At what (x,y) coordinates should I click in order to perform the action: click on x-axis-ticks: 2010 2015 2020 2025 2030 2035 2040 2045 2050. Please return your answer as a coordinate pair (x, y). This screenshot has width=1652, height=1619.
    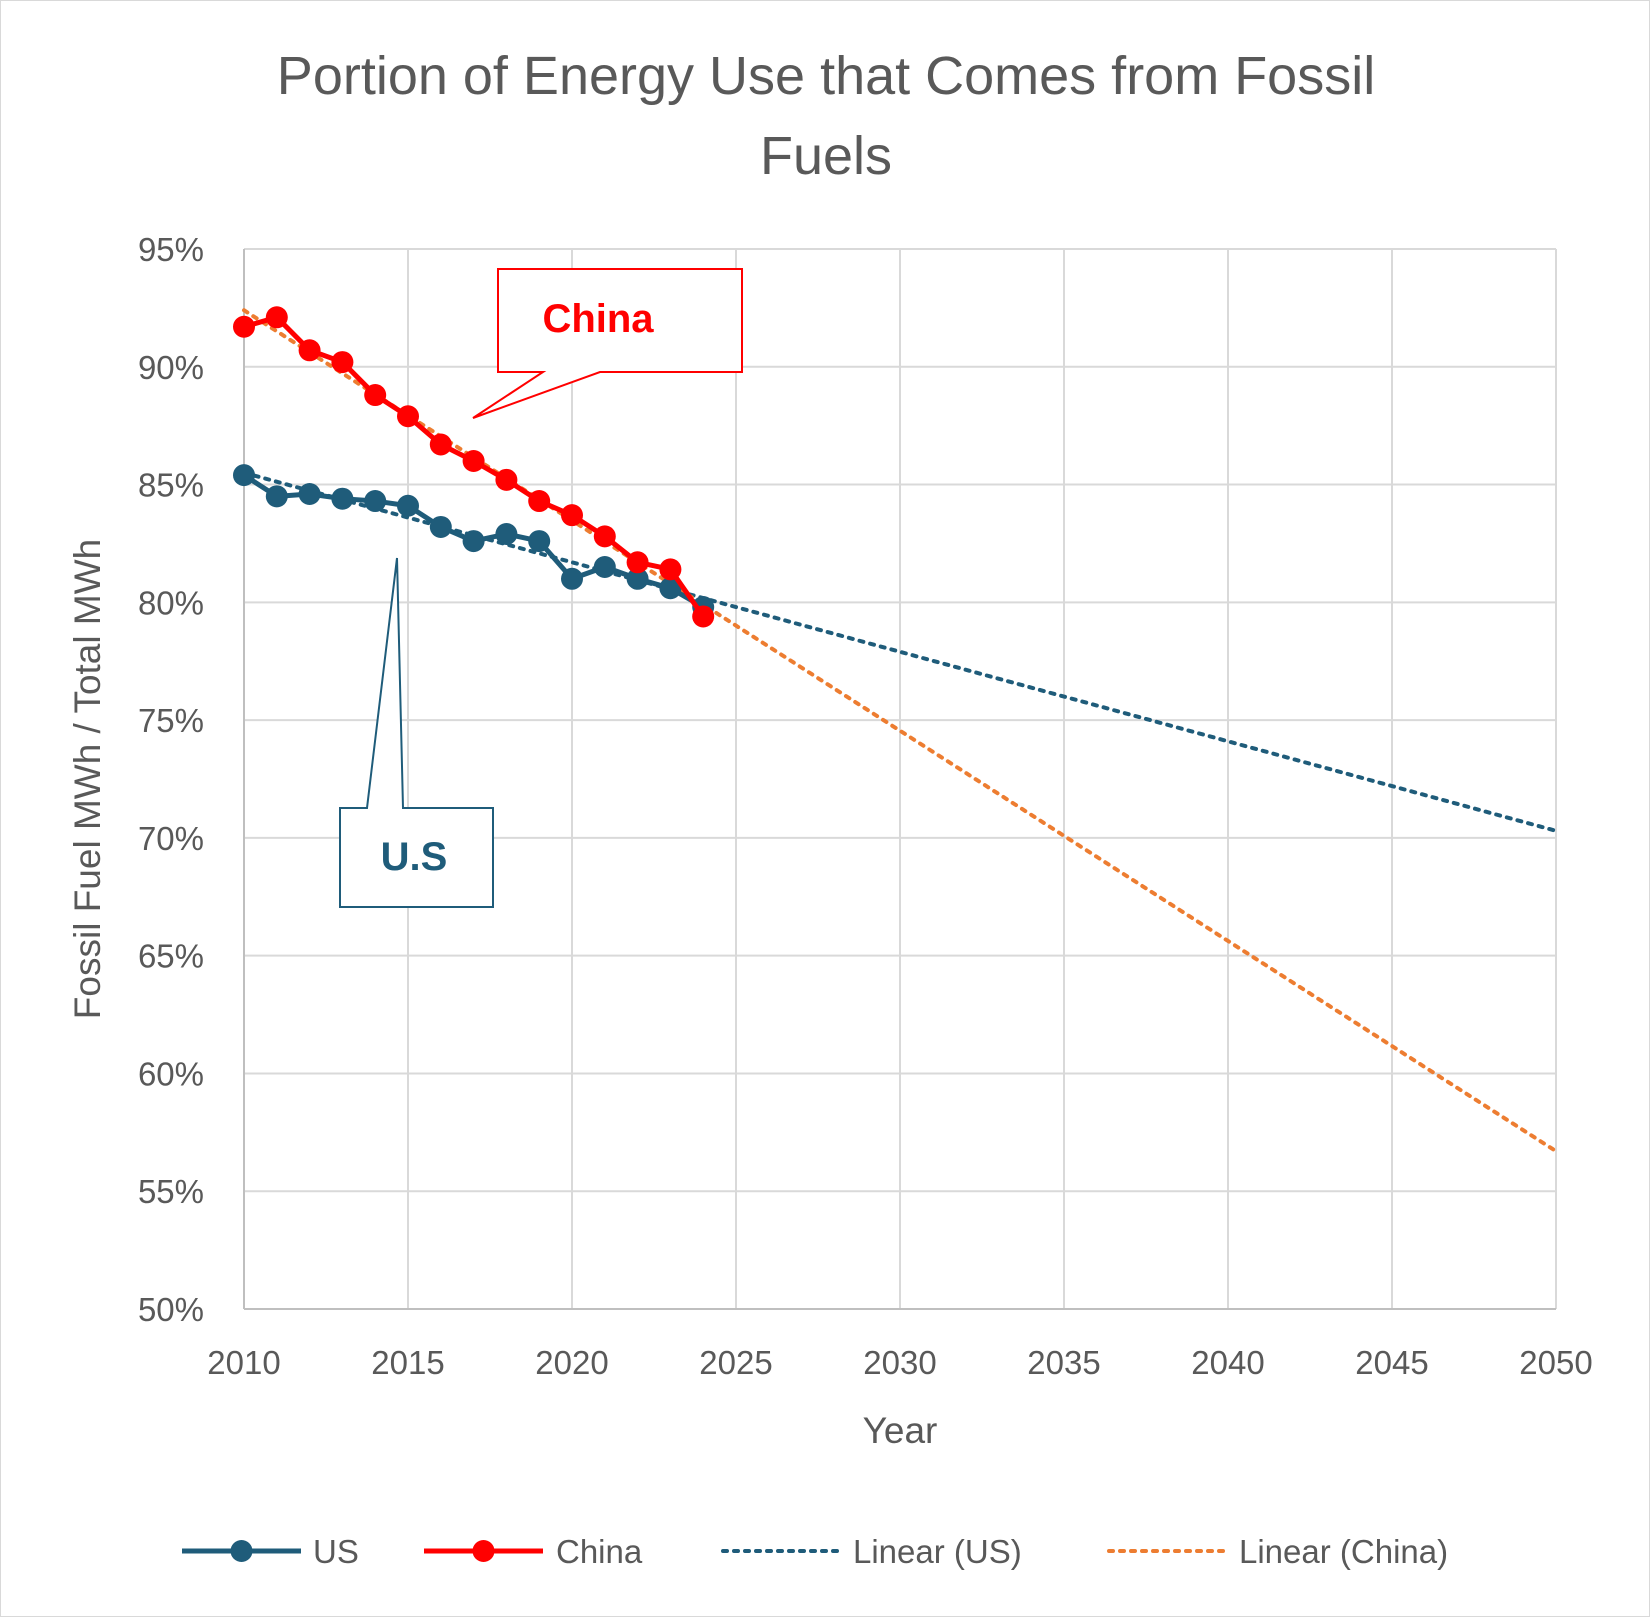
    Looking at the image, I should click on (899, 1362).